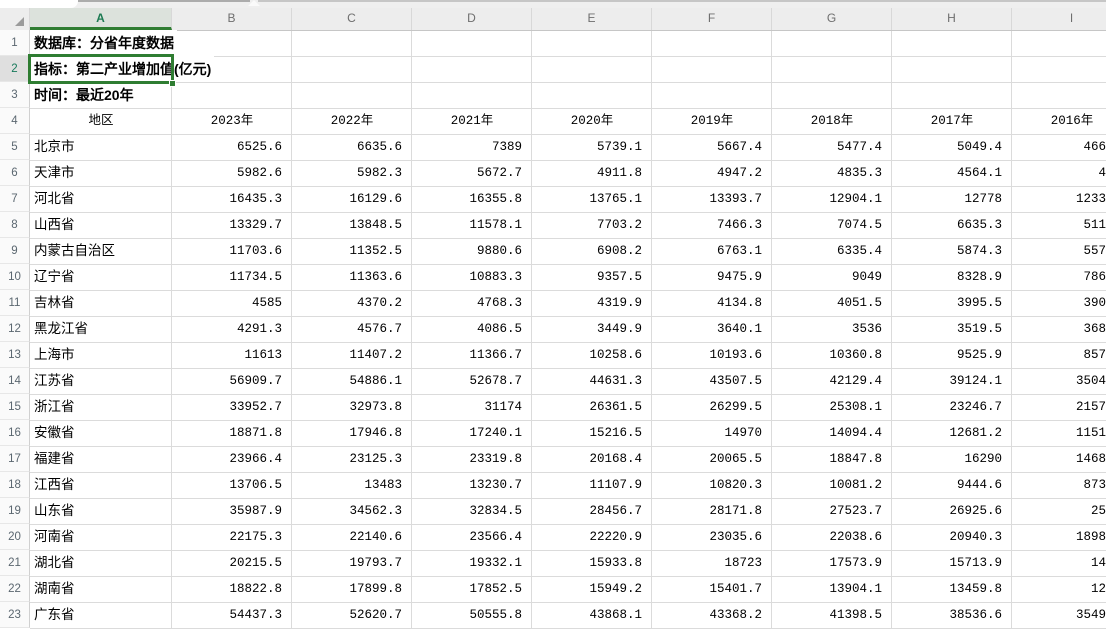 The height and width of the screenshot is (629, 1106). Describe the element at coordinates (15, 277) in the screenshot. I see `row-header-10: 10` at that location.